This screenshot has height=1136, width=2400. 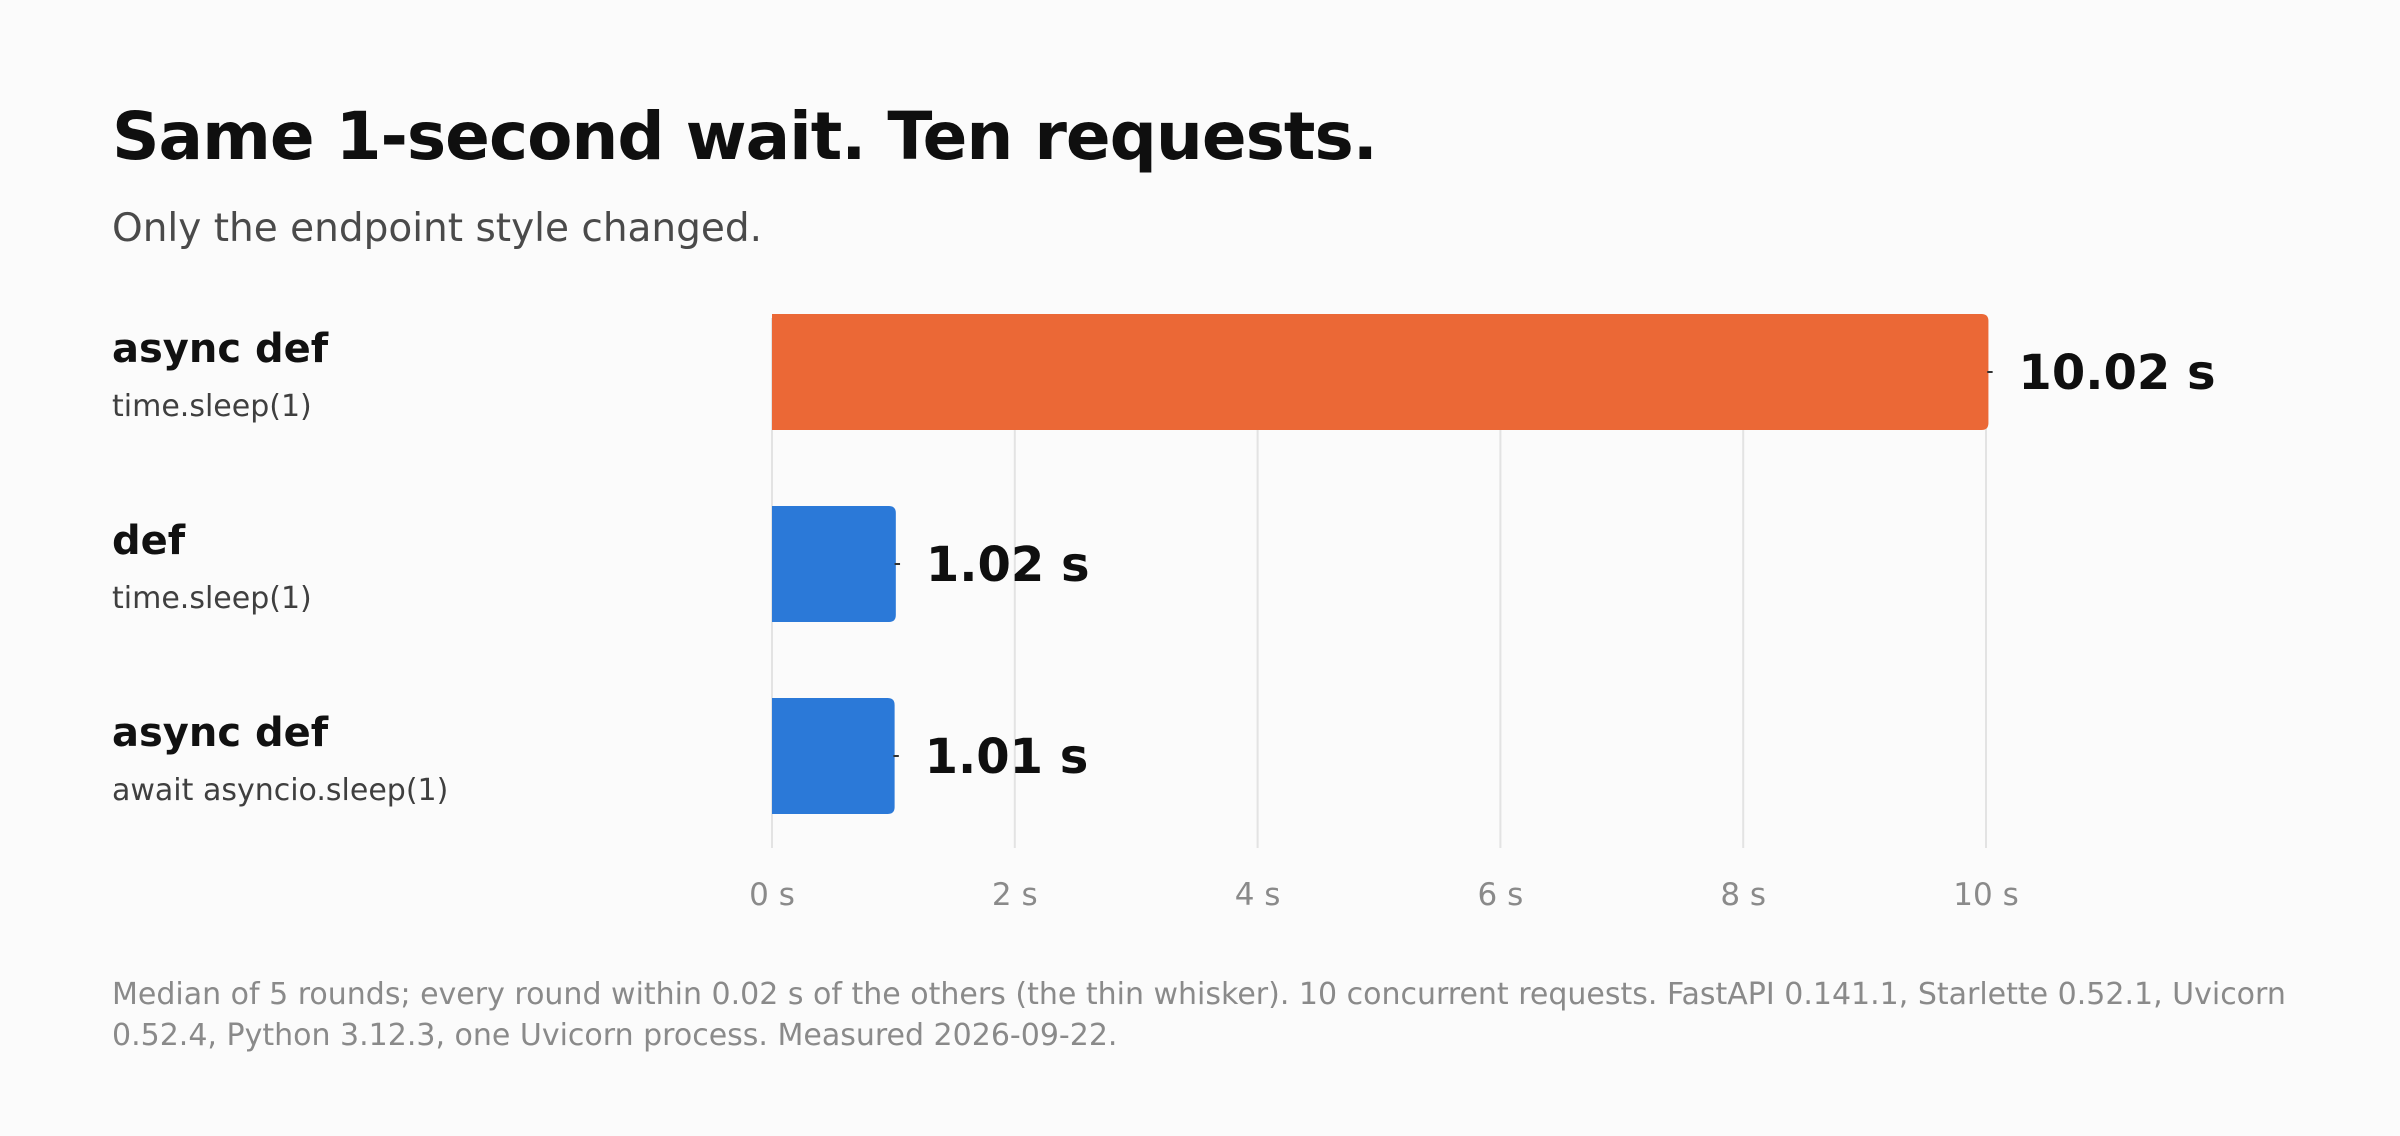 What do you see at coordinates (1008, 565) in the screenshot?
I see `value-label: 1.02 s` at bounding box center [1008, 565].